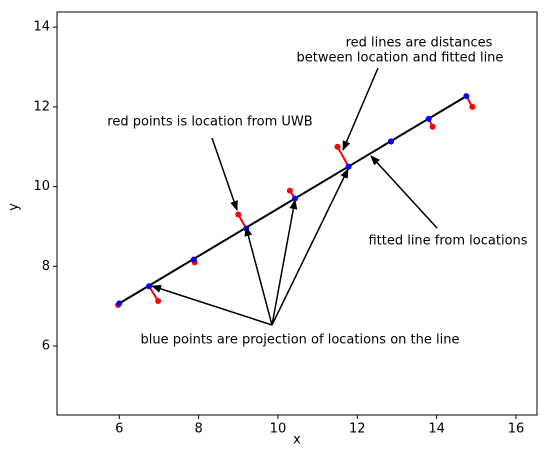  I want to click on annotation: red points is location from UWB, so click(209, 122).